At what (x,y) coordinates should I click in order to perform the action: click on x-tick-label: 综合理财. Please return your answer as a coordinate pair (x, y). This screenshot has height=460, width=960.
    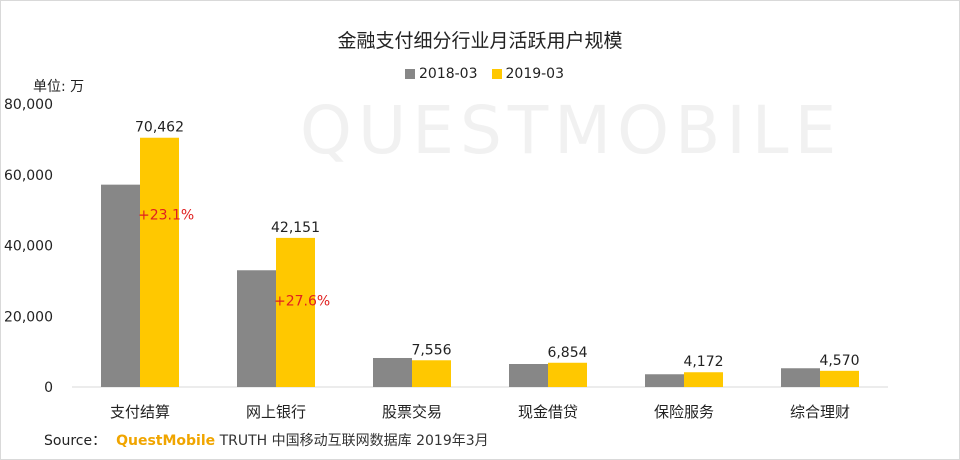
    Looking at the image, I should click on (820, 412).